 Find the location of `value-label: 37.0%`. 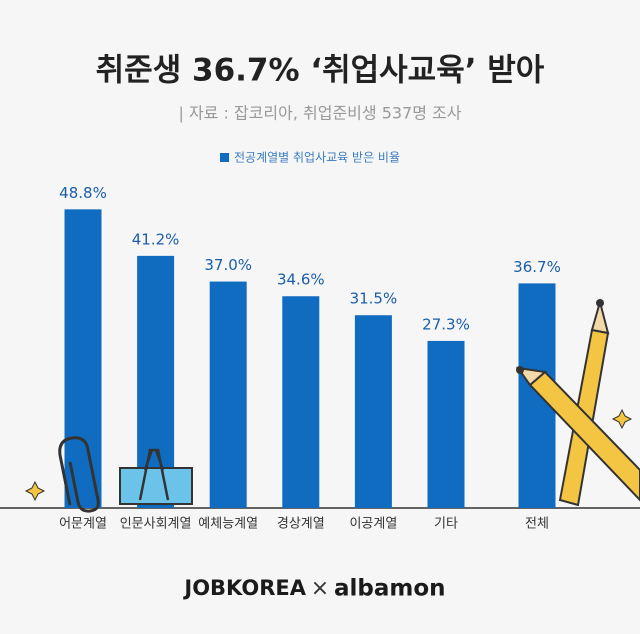

value-label: 37.0% is located at coordinates (228, 265).